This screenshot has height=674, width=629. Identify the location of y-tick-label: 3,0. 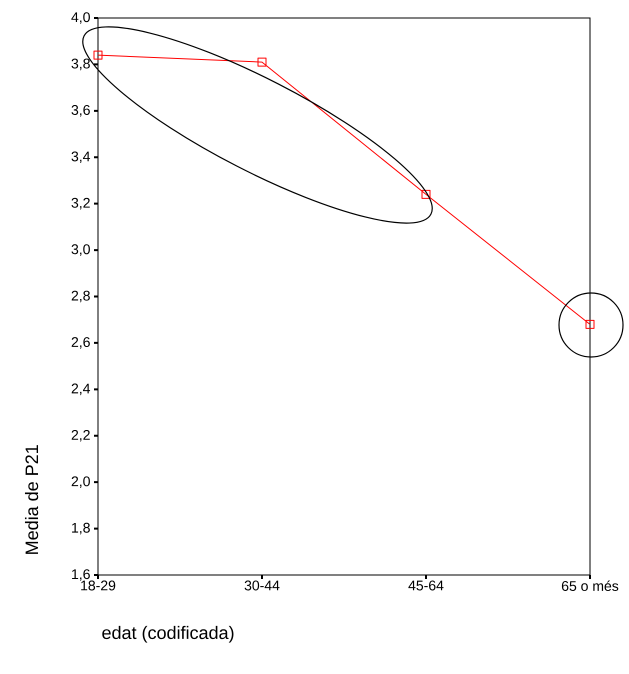
(81, 250).